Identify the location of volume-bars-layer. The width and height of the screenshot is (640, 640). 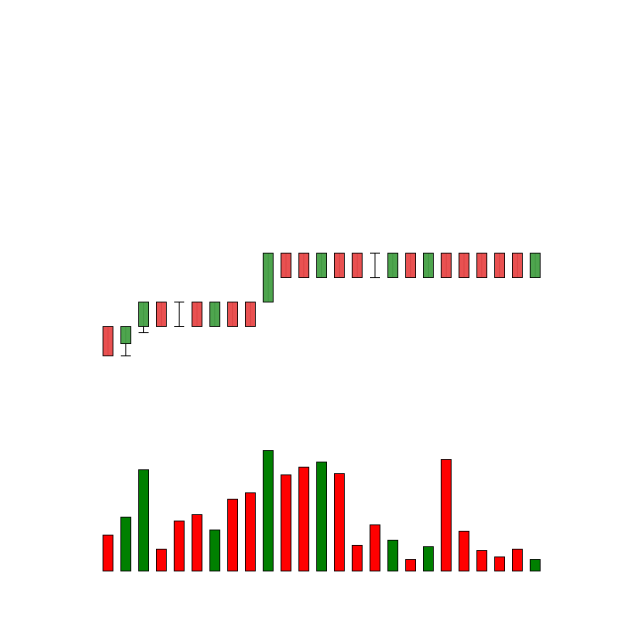
(321, 511).